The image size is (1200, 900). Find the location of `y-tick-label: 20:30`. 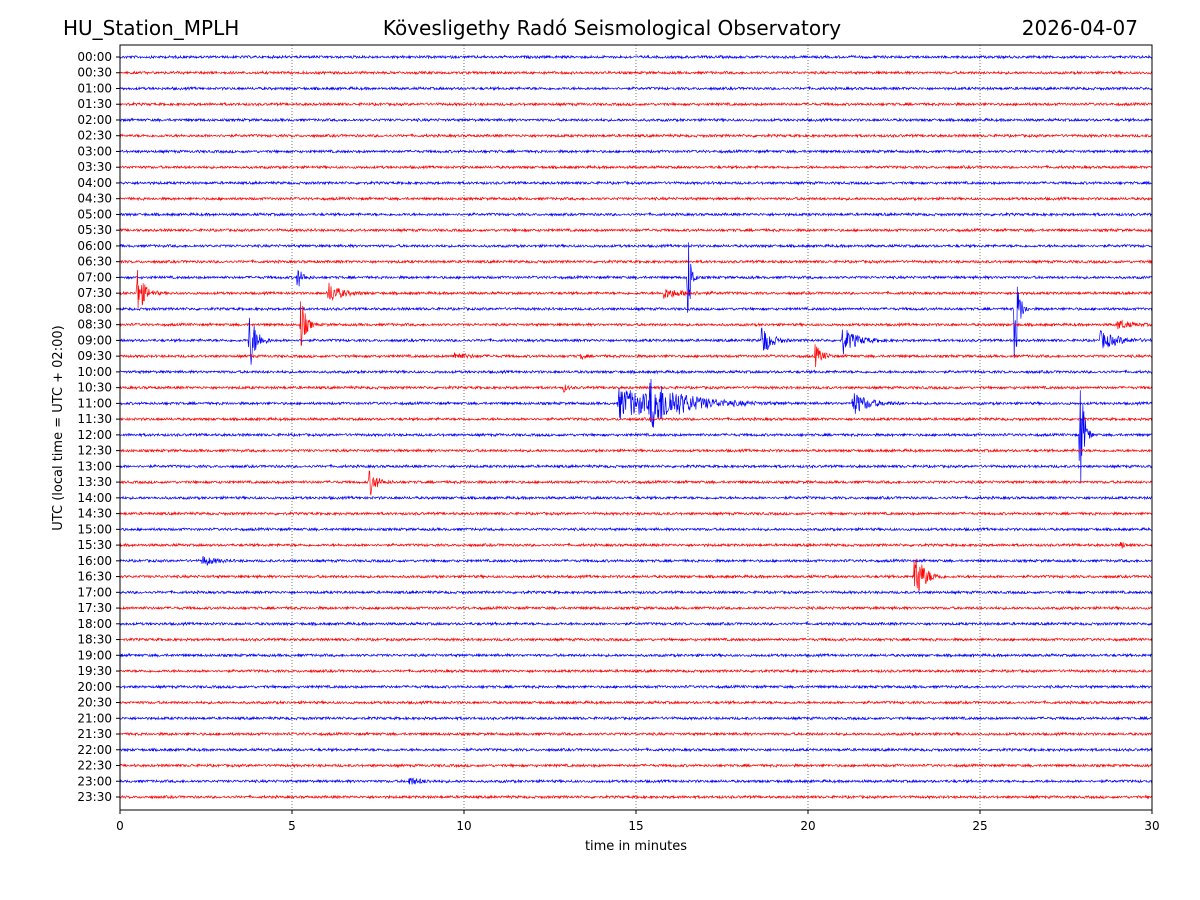

y-tick-label: 20:30 is located at coordinates (94, 703).